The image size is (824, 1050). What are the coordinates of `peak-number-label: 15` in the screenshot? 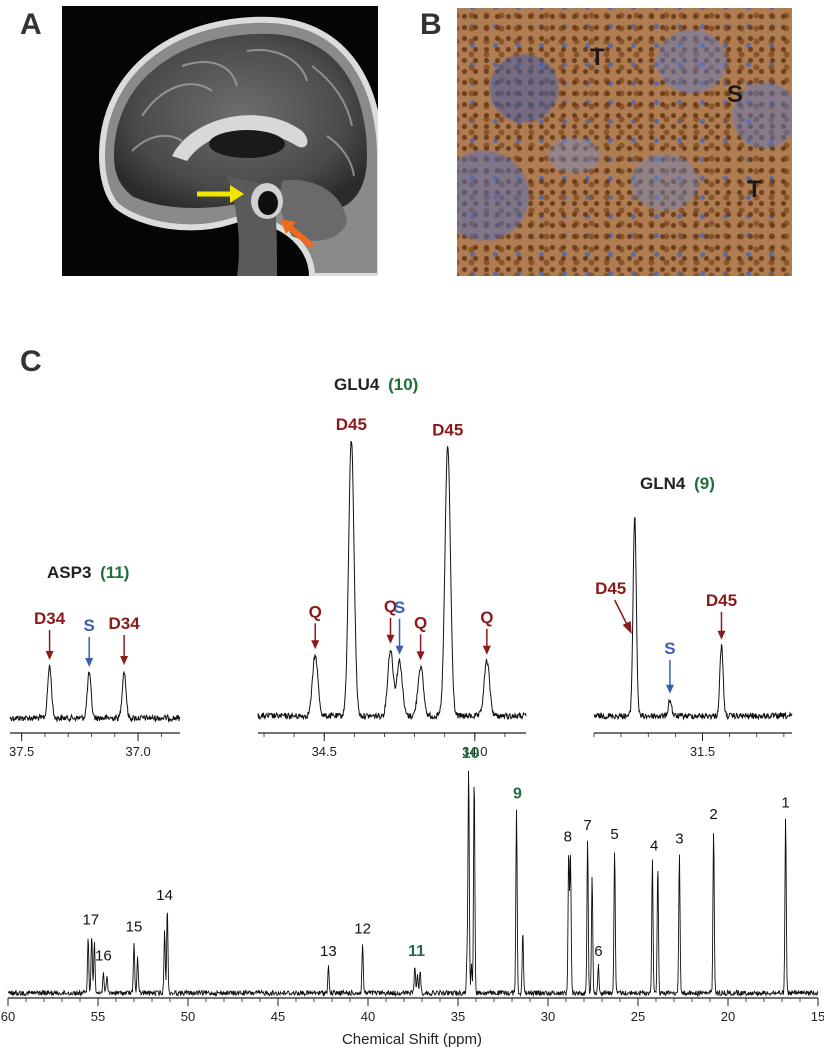 It's located at (134, 926).